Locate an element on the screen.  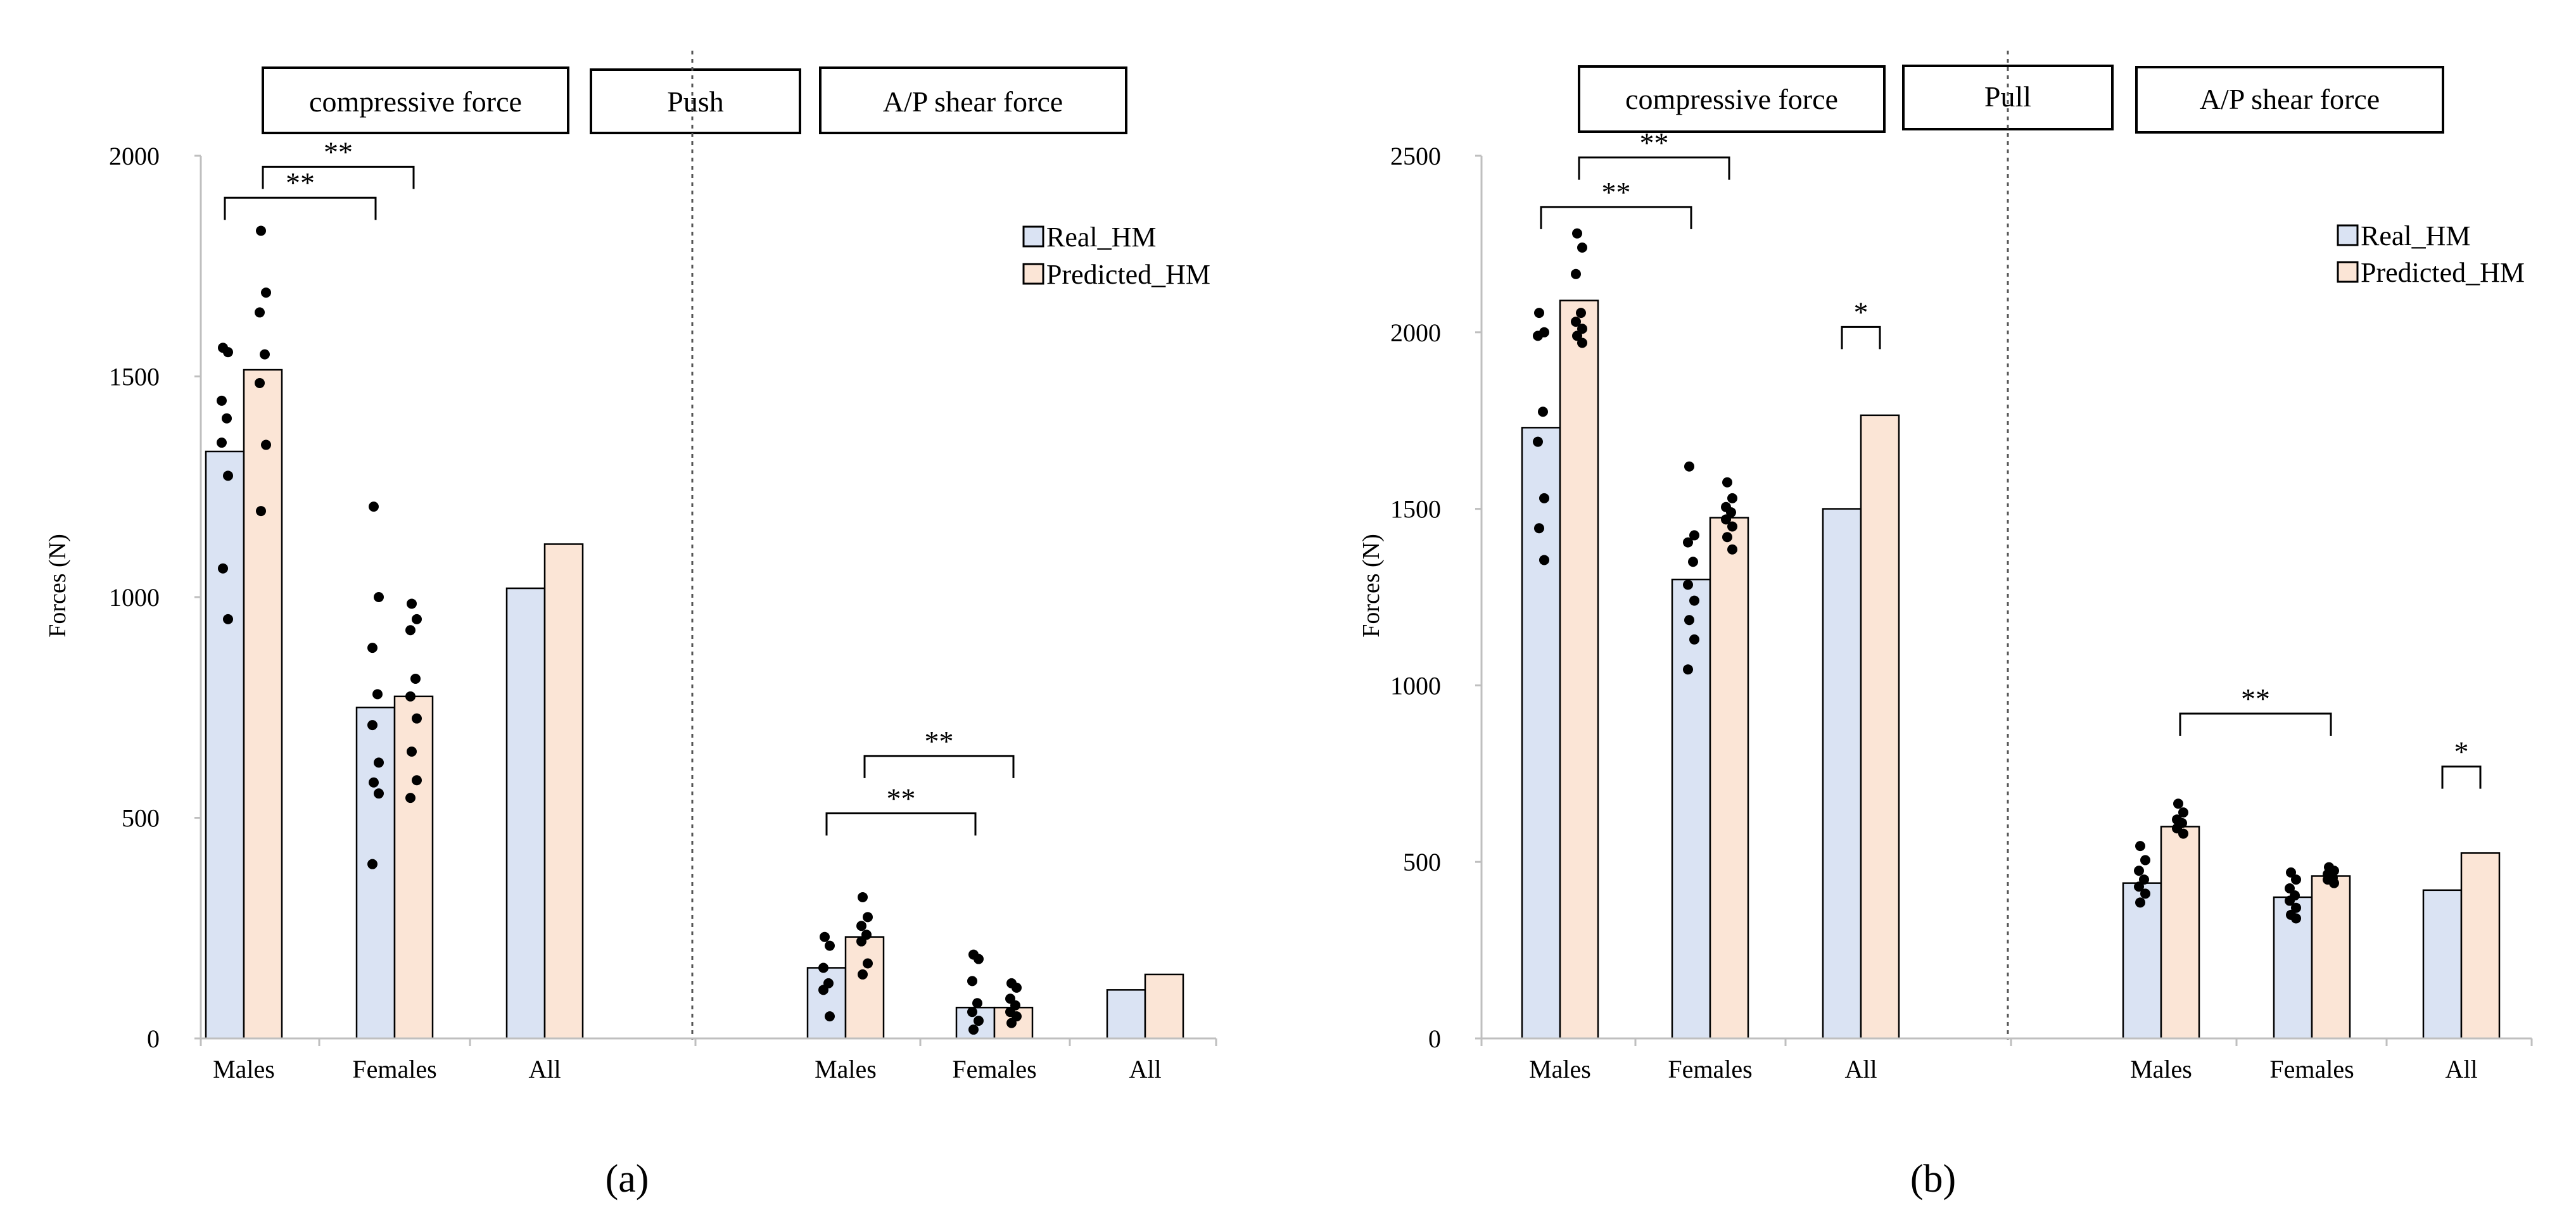
panel-b-significance-bracket is located at coordinates (1861, 337).